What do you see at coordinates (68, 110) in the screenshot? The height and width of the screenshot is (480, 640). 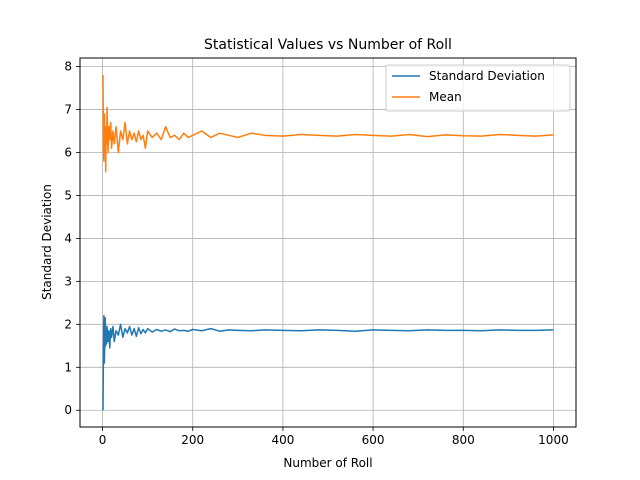 I see `y-tick-label: 7` at bounding box center [68, 110].